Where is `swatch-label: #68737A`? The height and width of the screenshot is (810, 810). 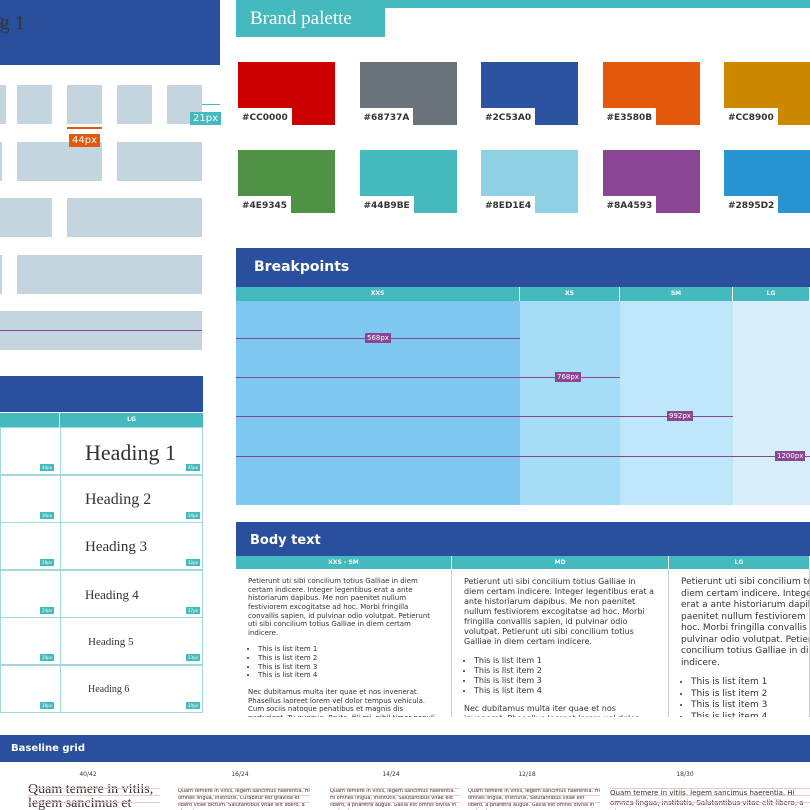
swatch-label: #68737A is located at coordinates (386, 116).